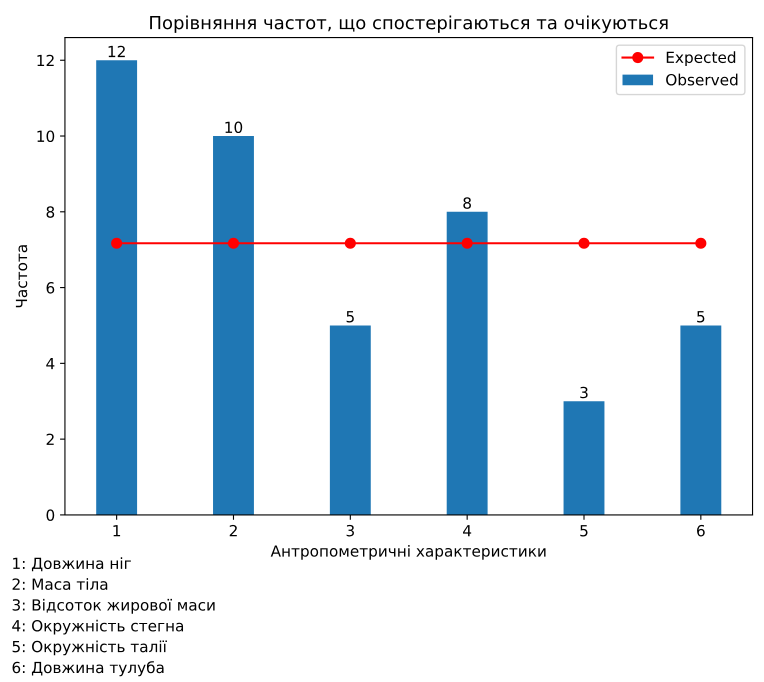 This screenshot has height=682, width=764. Describe the element at coordinates (113, 606) in the screenshot. I see `text: 3: Відсоток жирової маси` at that location.